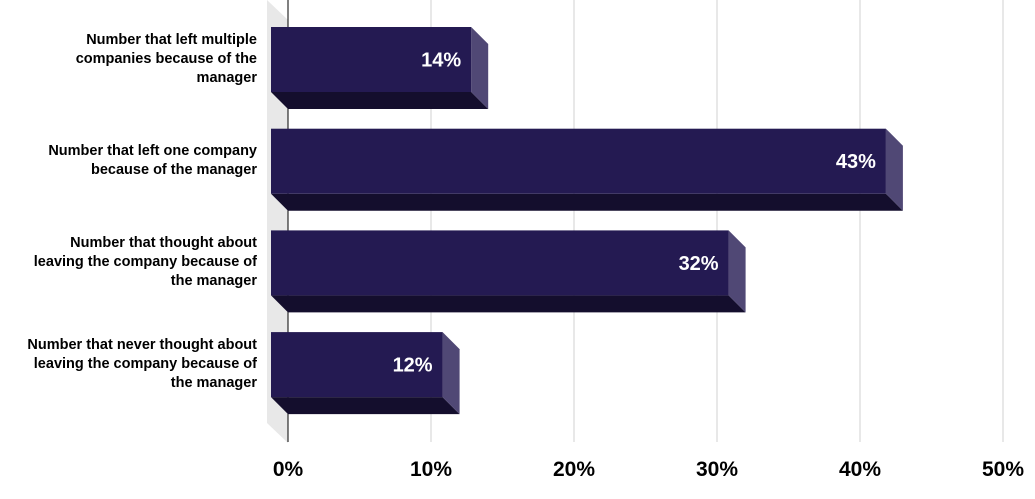 This screenshot has height=499, width=1035. I want to click on x-tick-label: 50%, so click(1003, 469).